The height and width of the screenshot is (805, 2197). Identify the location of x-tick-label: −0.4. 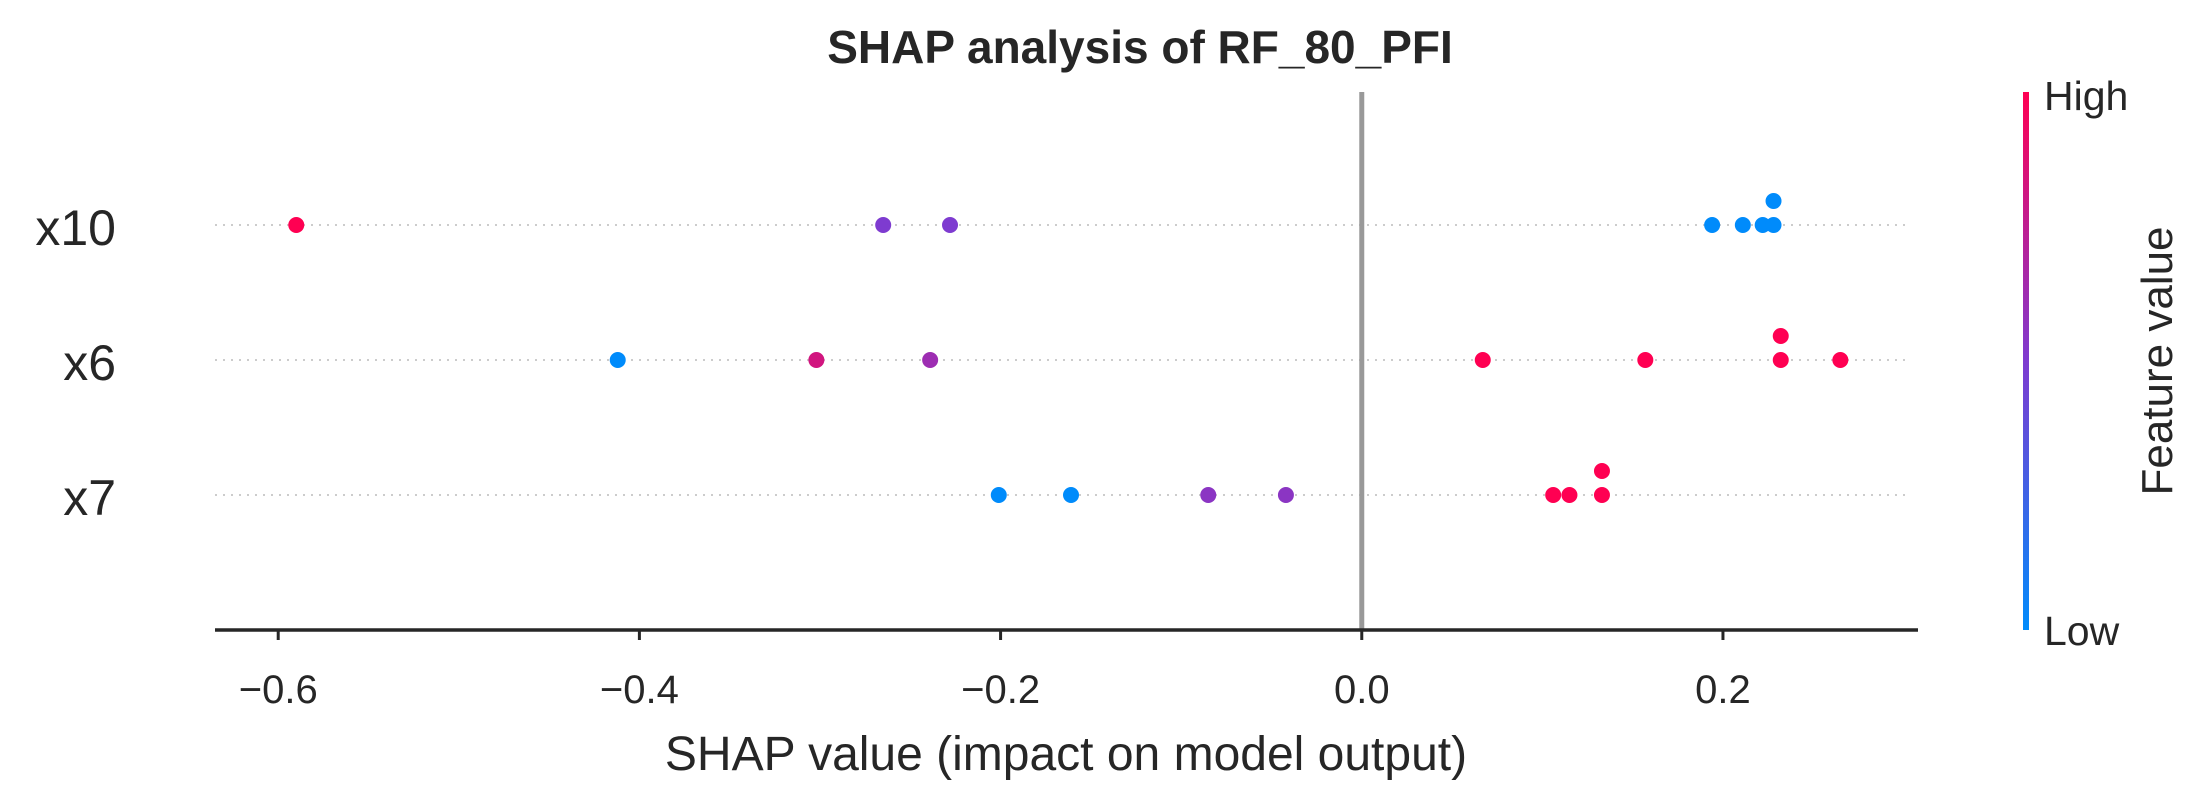
(639, 690).